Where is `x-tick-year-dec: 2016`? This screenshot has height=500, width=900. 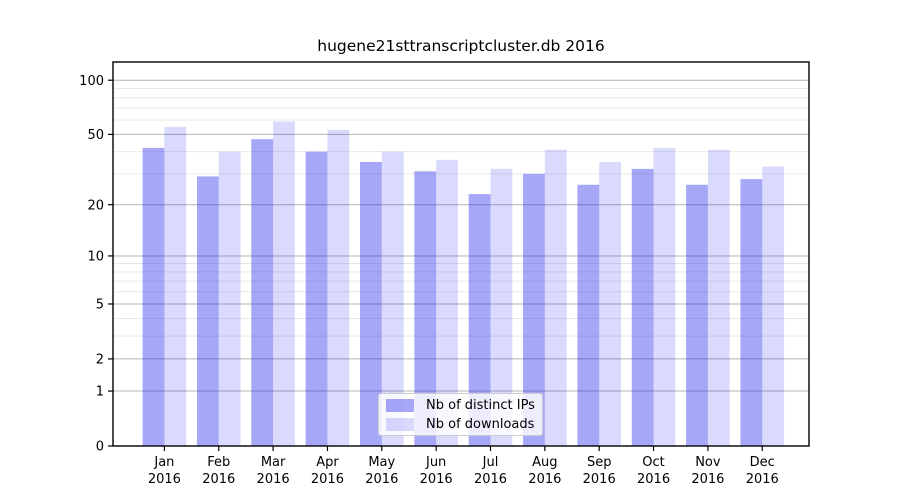 x-tick-year-dec: 2016 is located at coordinates (762, 479).